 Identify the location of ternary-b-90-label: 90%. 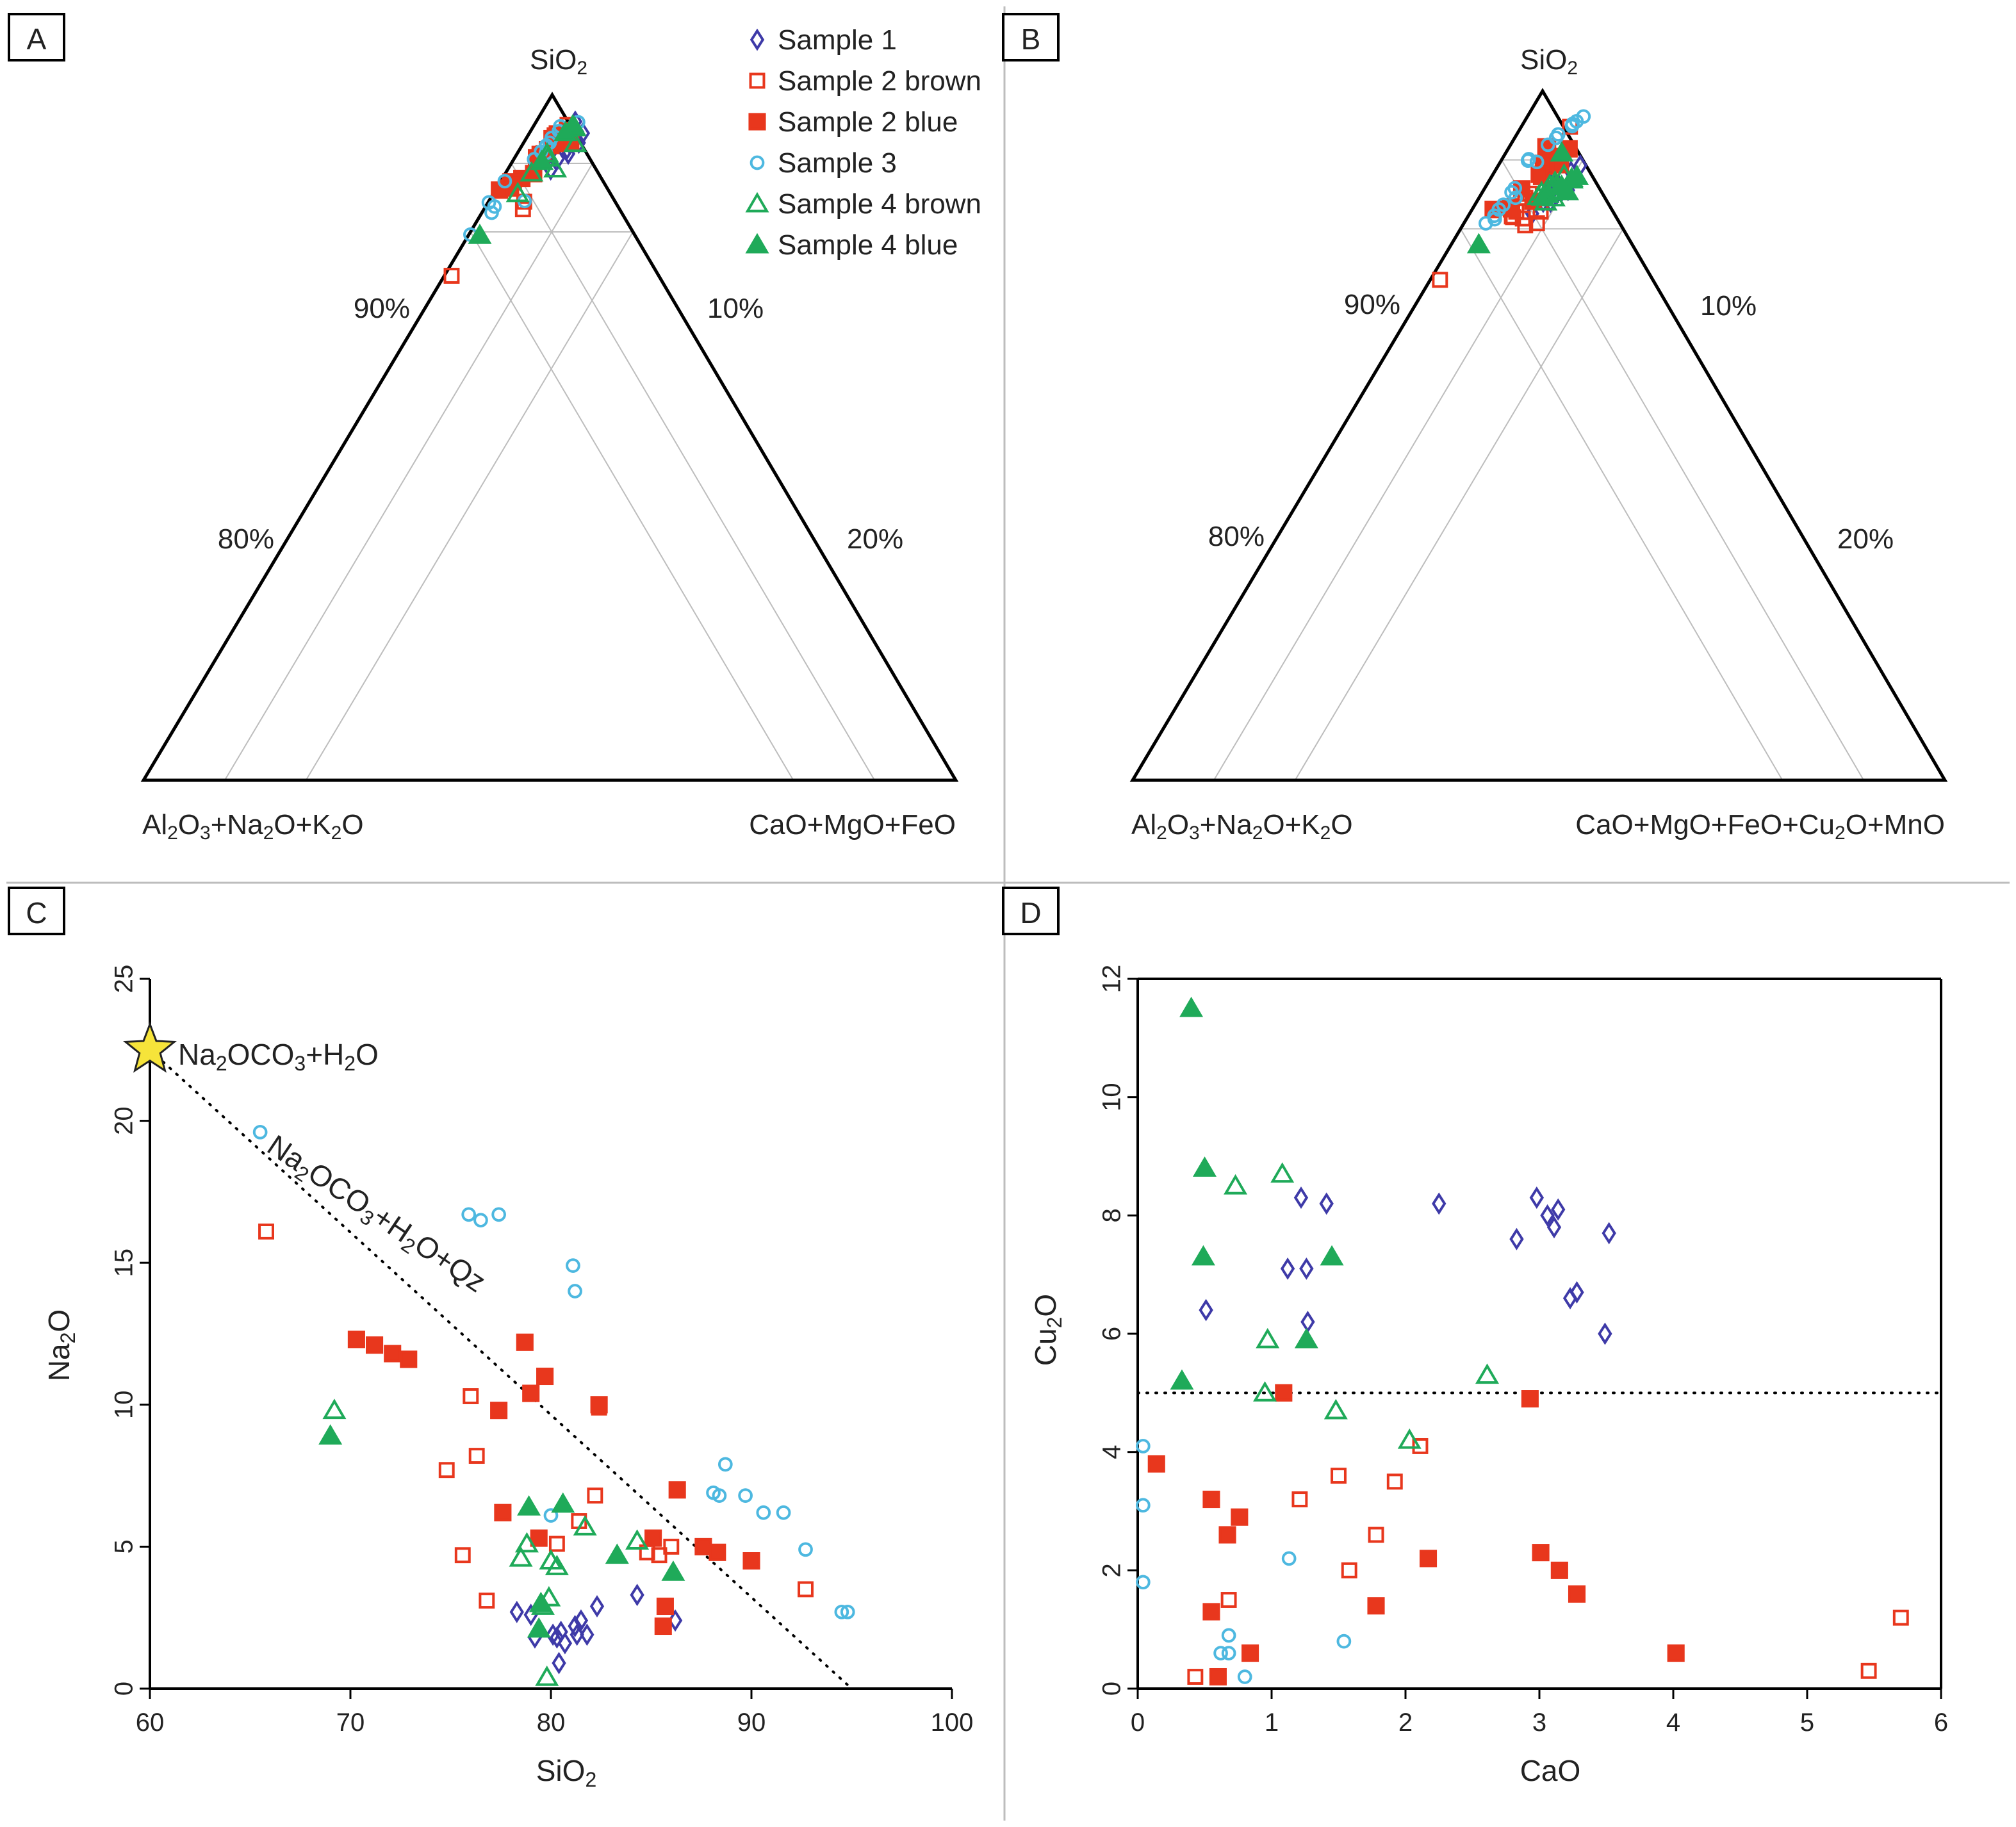
(1372, 304).